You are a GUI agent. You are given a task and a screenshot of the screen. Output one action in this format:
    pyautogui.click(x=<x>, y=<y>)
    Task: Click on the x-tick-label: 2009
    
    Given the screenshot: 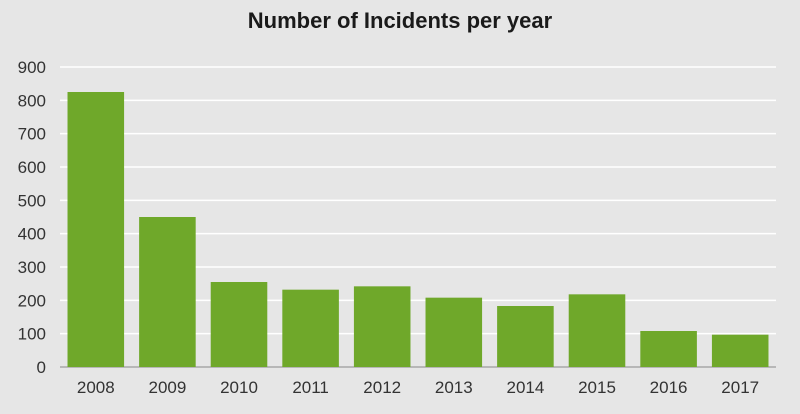 What is the action you would take?
    pyautogui.click(x=167, y=387)
    